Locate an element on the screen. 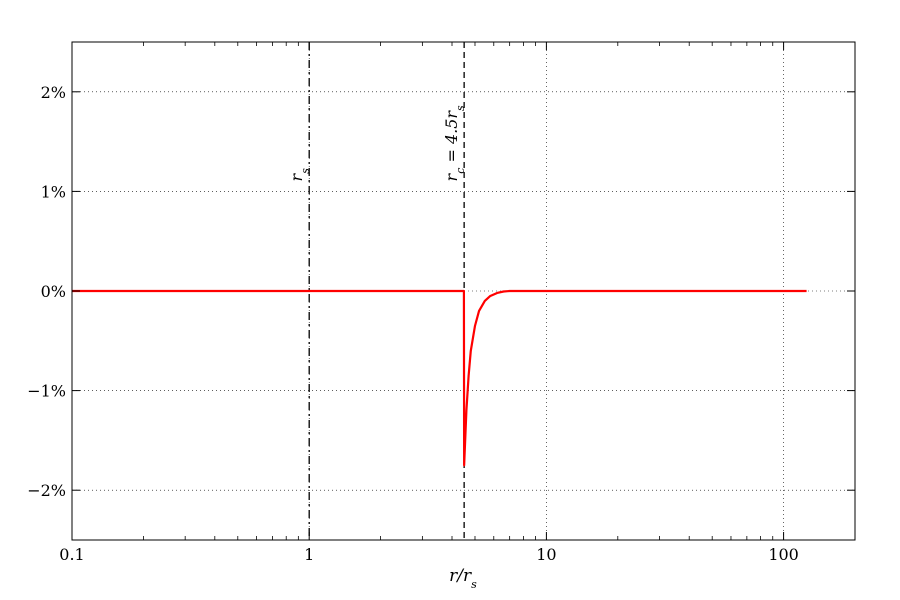  y-tick-label: −1% is located at coordinates (46, 391).